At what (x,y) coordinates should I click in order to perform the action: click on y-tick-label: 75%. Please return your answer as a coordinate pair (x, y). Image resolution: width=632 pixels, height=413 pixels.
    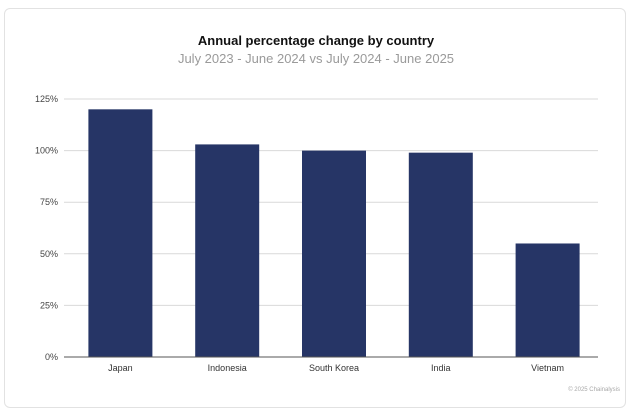
    Looking at the image, I should click on (49, 202).